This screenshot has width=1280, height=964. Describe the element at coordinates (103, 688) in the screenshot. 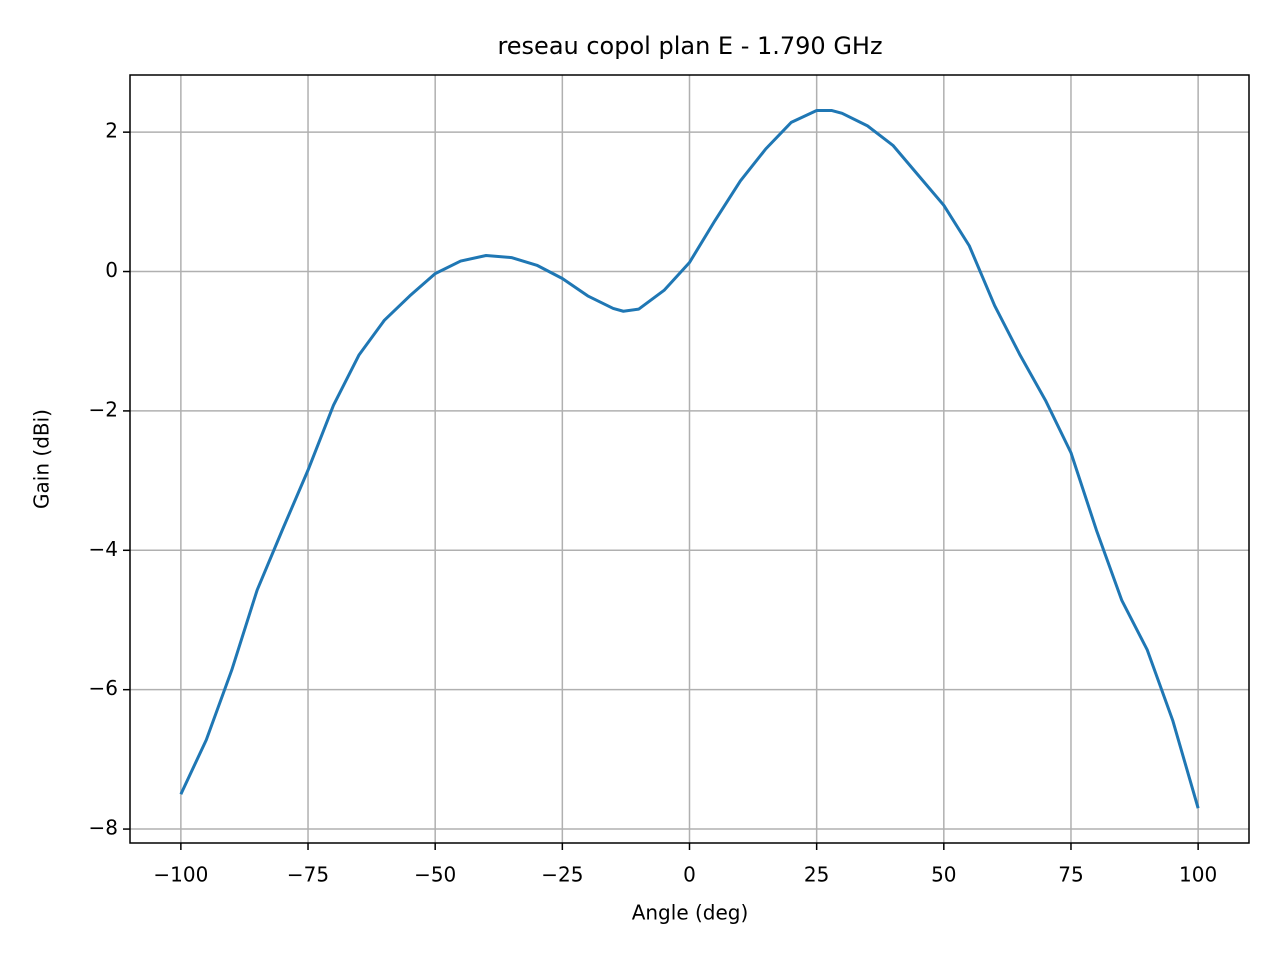

I see `y-tick-label: −6` at that location.